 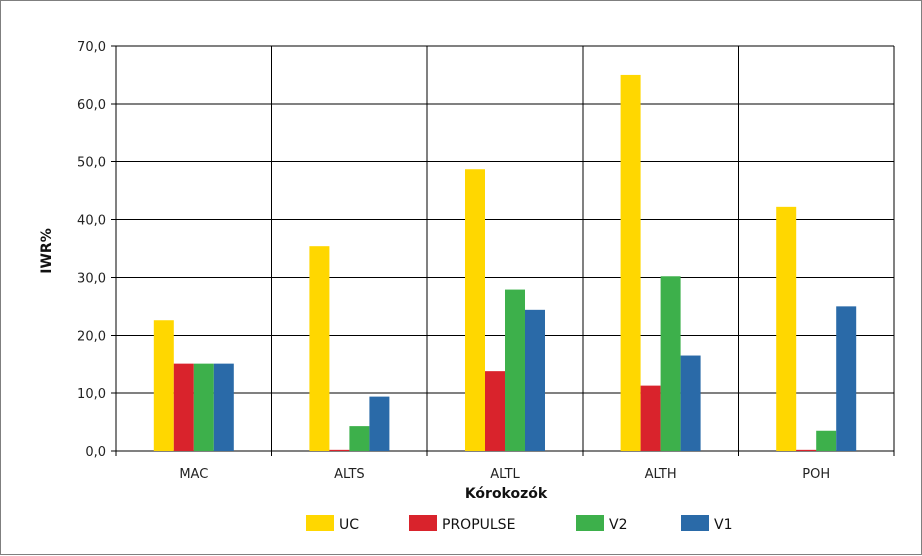 I want to click on bar-propulse-altl, so click(x=495, y=411).